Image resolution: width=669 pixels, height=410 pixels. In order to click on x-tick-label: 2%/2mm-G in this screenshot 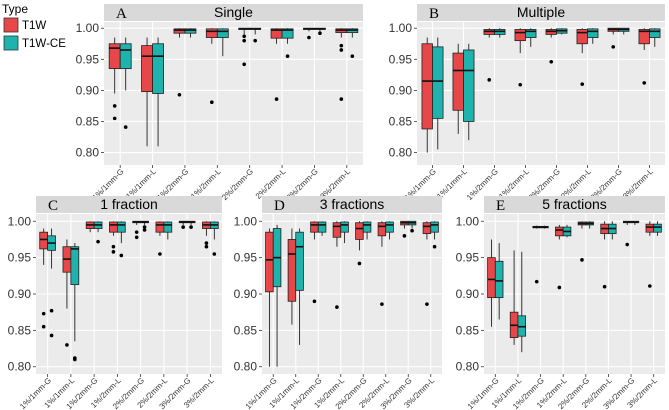, I will do `click(237, 184)`.